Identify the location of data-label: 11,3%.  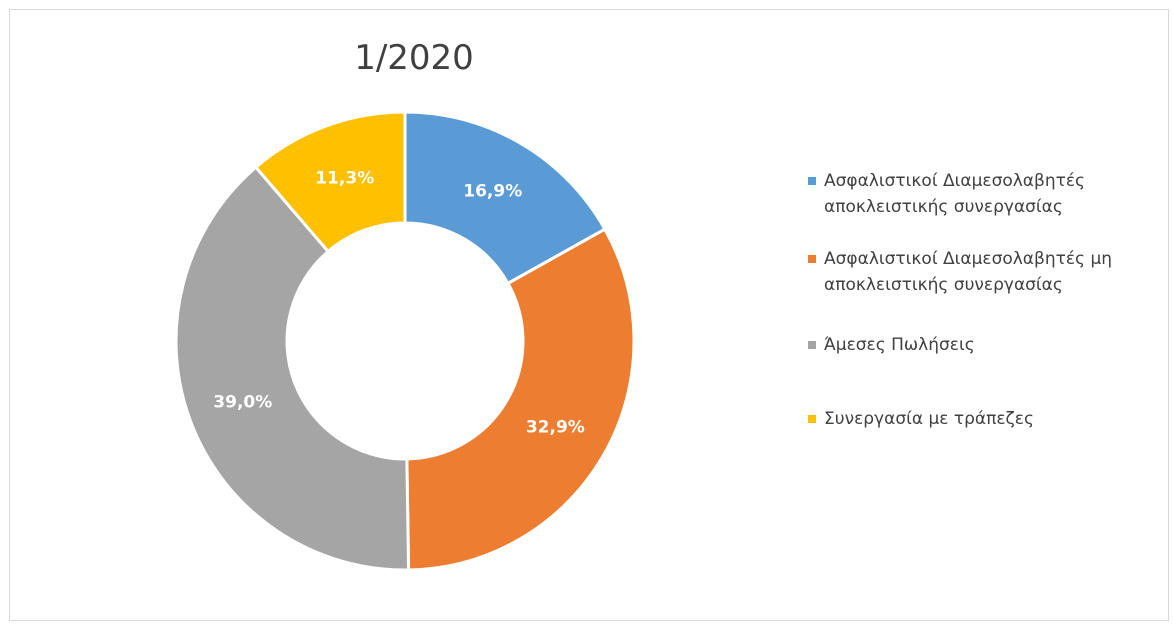
(344, 178).